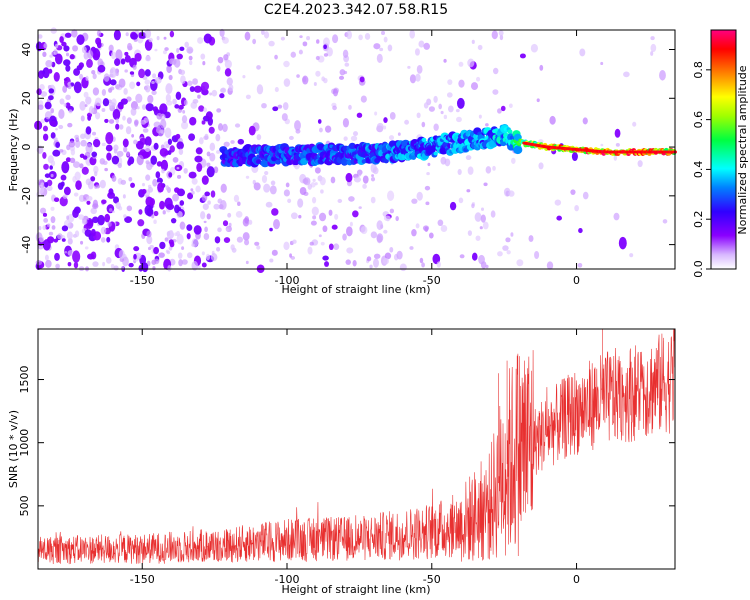  What do you see at coordinates (142, 280) in the screenshot?
I see `x-tick-label: -150` at bounding box center [142, 280].